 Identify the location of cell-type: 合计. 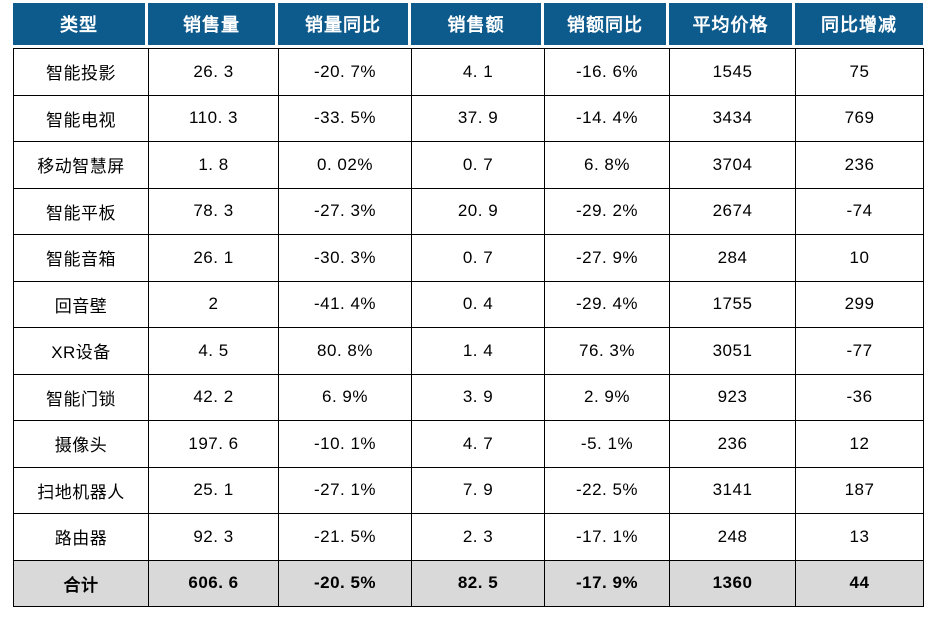
(81, 583).